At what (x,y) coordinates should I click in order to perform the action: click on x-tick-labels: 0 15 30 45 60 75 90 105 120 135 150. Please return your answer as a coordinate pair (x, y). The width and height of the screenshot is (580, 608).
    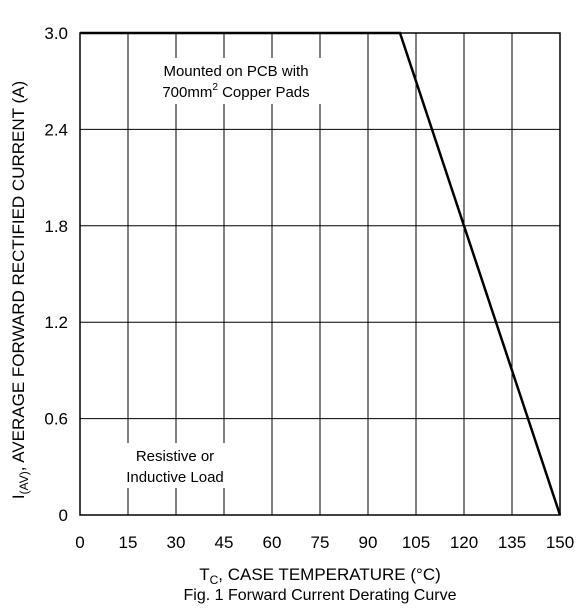
    Looking at the image, I should click on (324, 542).